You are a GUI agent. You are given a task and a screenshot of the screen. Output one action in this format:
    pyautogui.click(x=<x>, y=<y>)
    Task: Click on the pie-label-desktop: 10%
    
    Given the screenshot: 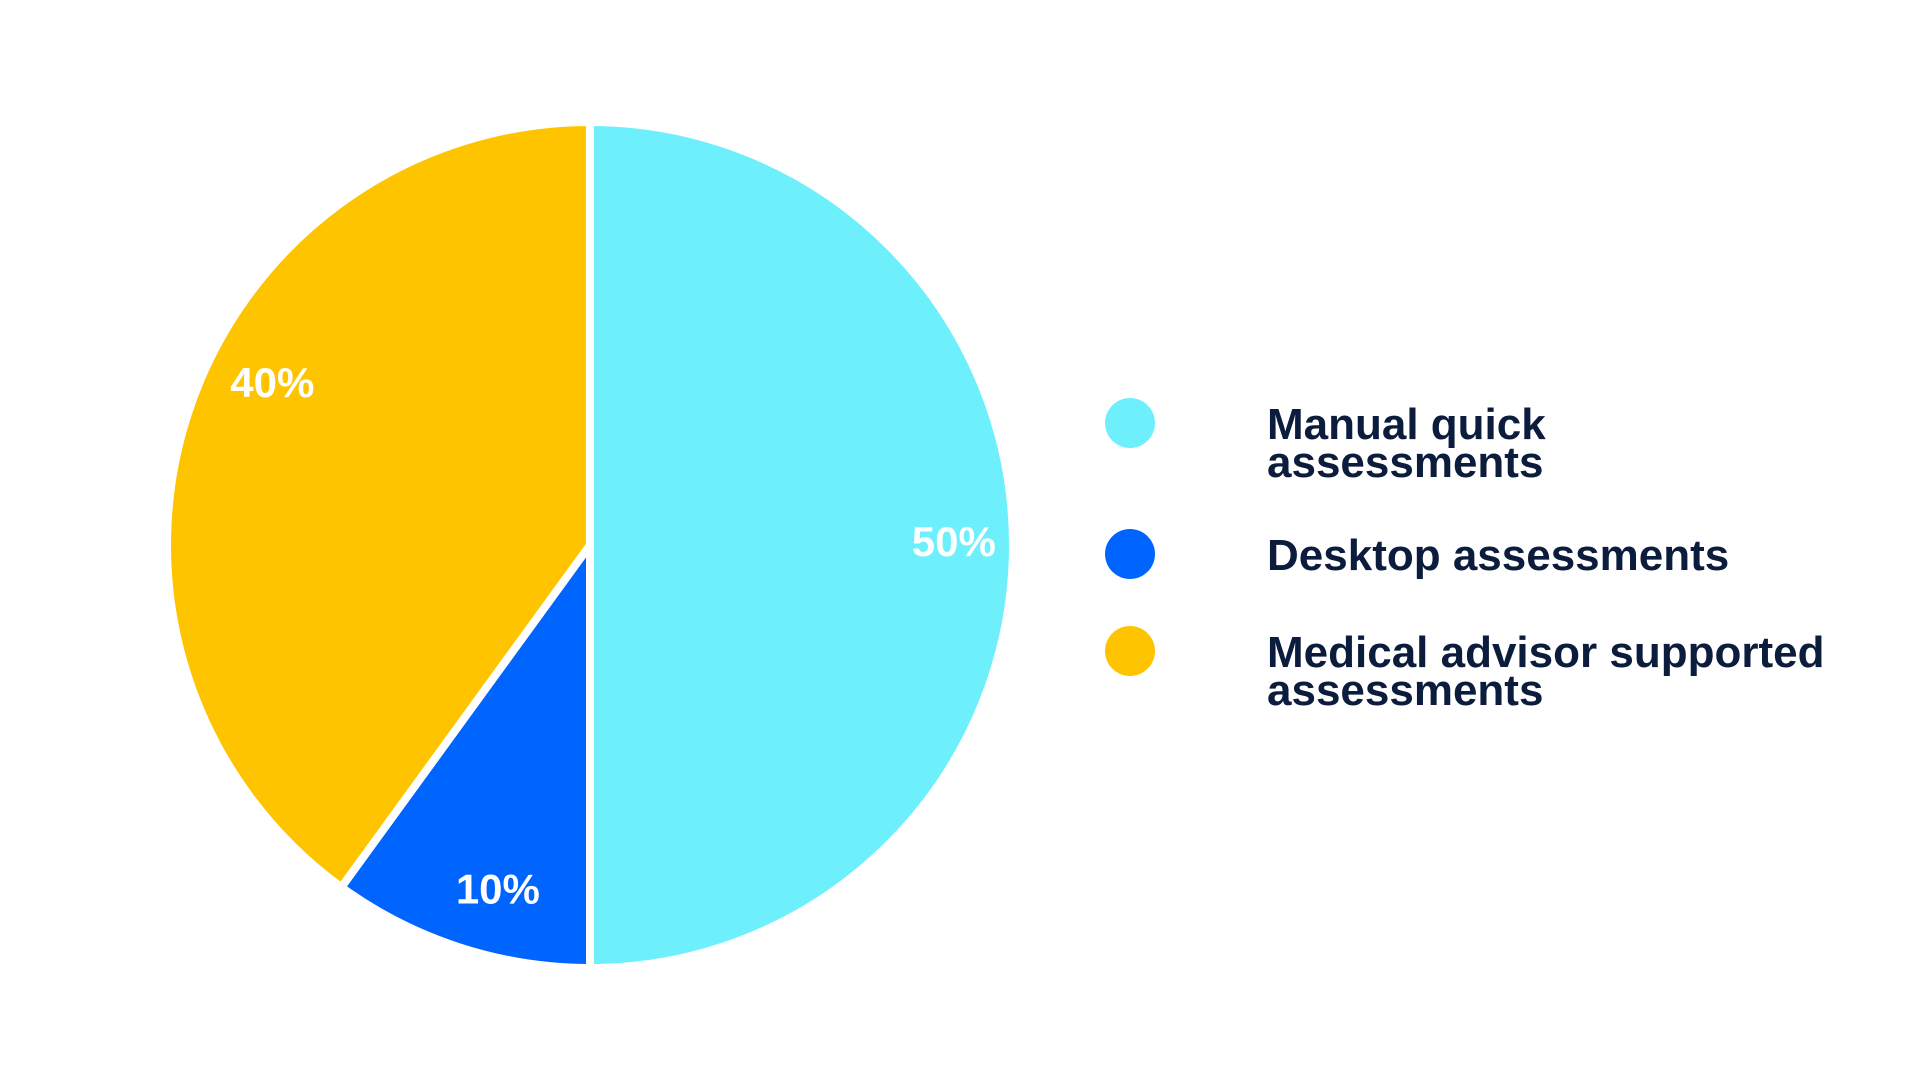 What is the action you would take?
    pyautogui.click(x=498, y=889)
    